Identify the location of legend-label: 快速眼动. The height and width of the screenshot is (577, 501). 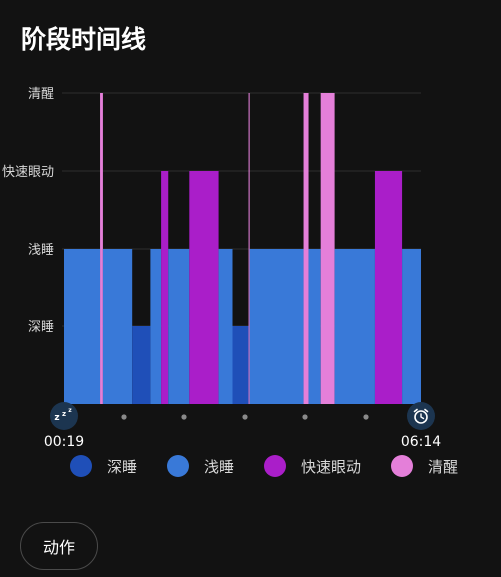
(331, 466).